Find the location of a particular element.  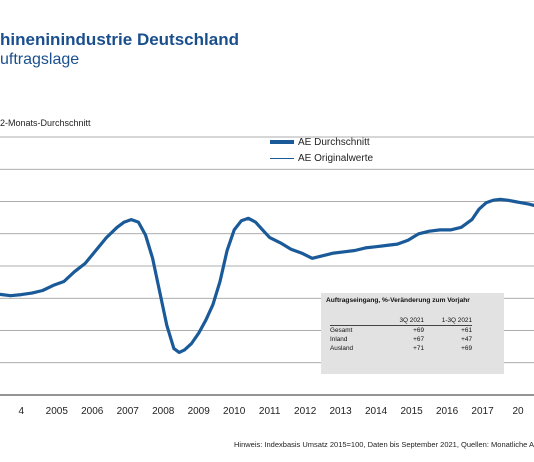

x-tick-label: 2015 is located at coordinates (411, 411).